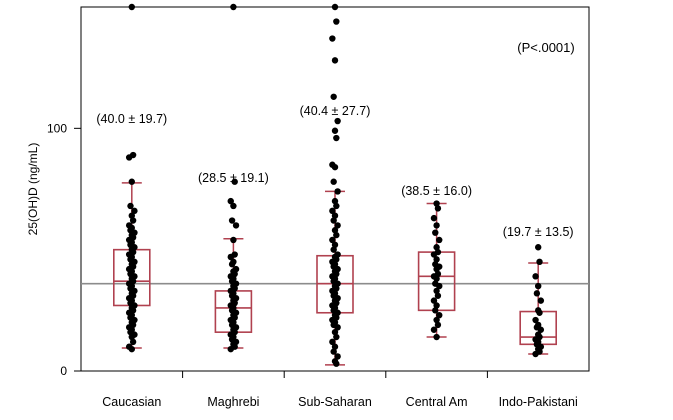 Image resolution: width=673 pixels, height=420 pixels. Describe the element at coordinates (33, 189) in the screenshot. I see `y-axis-label: 25(OH)D (ng/mL)` at that location.